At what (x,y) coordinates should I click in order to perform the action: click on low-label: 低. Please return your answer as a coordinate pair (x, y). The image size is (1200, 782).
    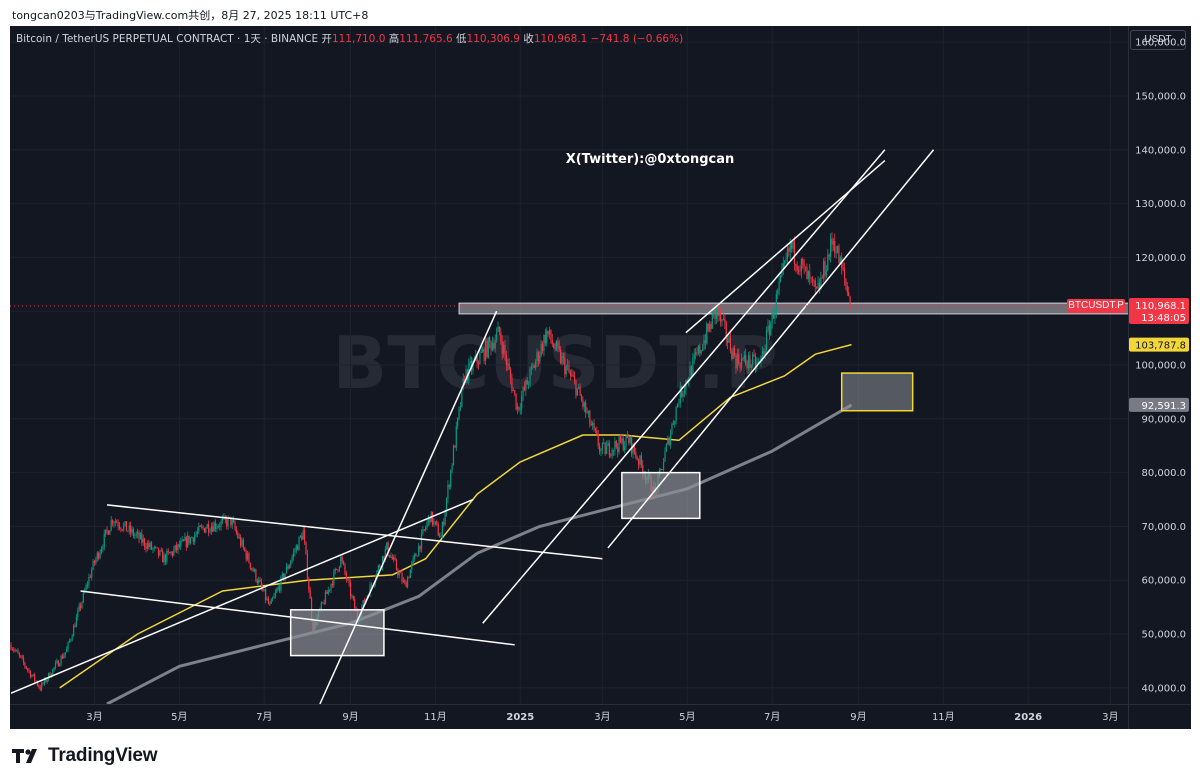
    Looking at the image, I should click on (461, 39).